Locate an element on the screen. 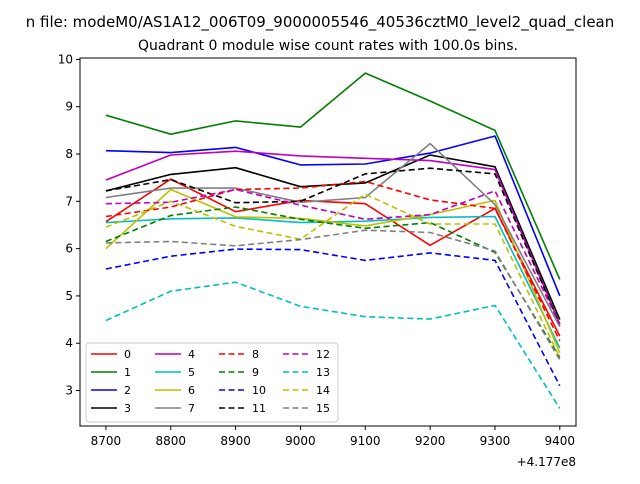 Image resolution: width=640 pixels, height=484 pixels. x-tick-label: 8700 is located at coordinates (106, 441).